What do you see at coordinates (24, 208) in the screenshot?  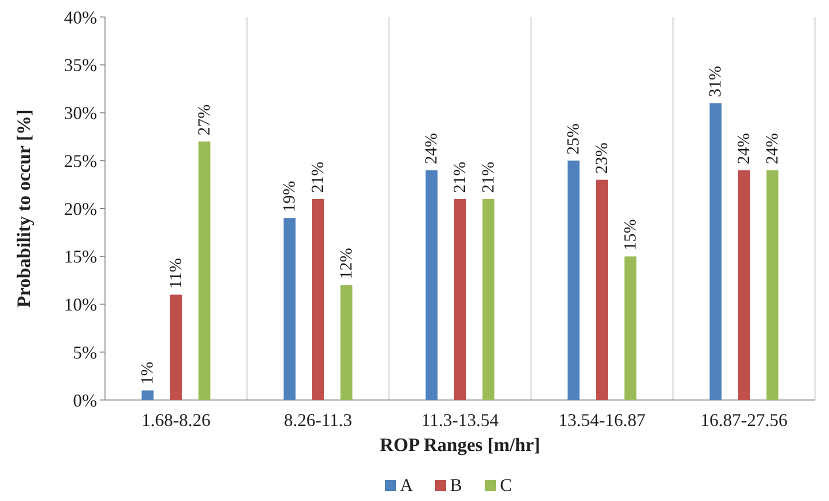 I see `y-axis-title: Probability to occur [%]` at bounding box center [24, 208].